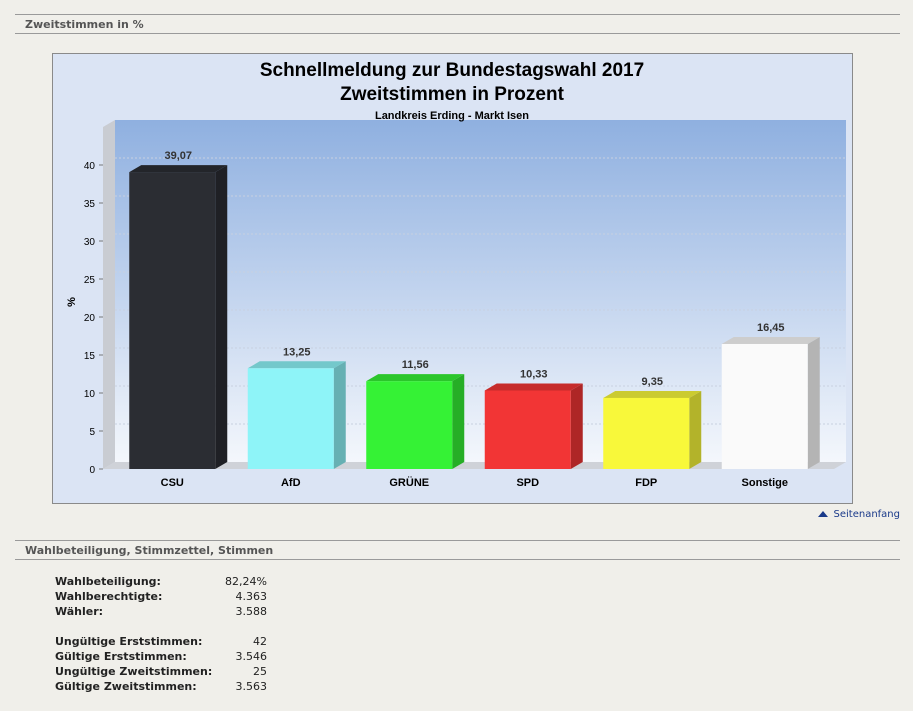 The width and height of the screenshot is (913, 711). I want to click on y-tick-label: 35, so click(90, 204).